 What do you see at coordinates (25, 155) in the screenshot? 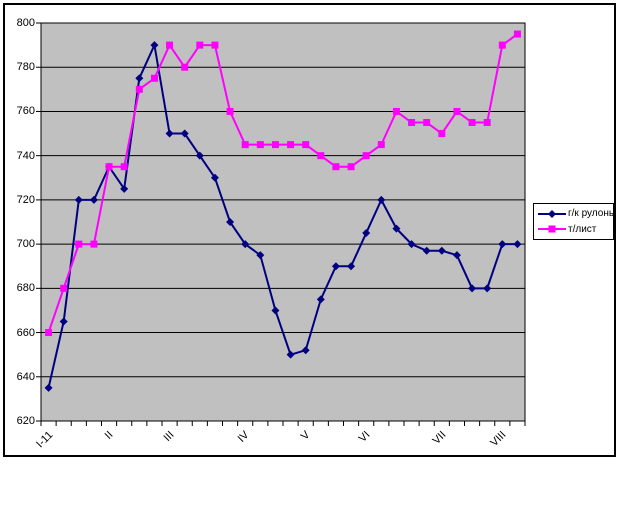
I see `y-axis-label: 740` at bounding box center [25, 155].